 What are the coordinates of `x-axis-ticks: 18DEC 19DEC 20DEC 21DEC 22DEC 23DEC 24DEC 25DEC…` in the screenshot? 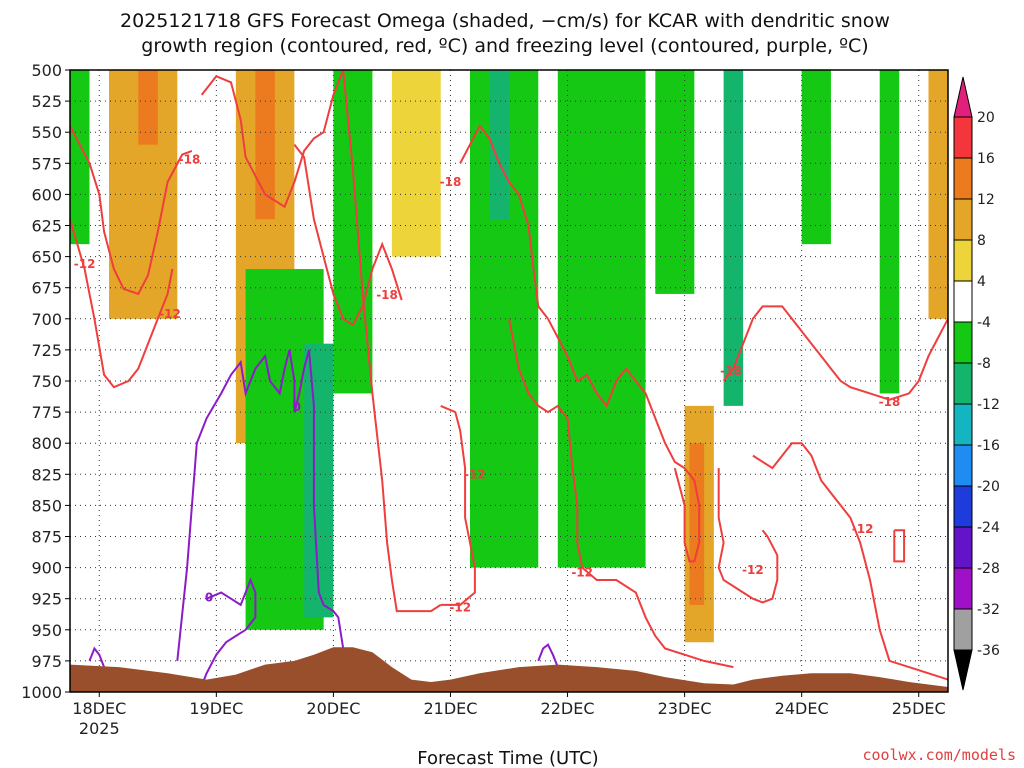 It's located at (509, 715).